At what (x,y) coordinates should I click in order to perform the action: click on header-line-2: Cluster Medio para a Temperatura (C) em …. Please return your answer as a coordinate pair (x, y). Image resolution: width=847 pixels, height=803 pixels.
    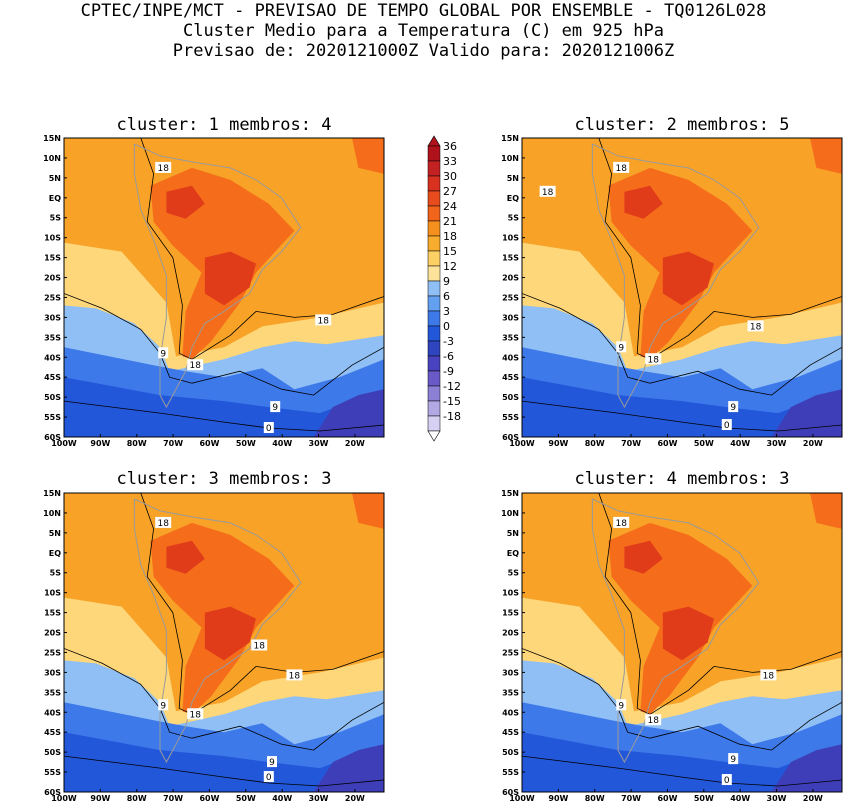
    Looking at the image, I should click on (423, 31).